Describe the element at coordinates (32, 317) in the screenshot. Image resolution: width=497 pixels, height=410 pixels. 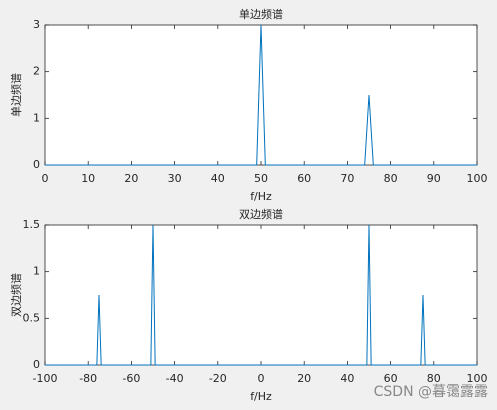
I see `y-tick-label: 0.5` at that location.